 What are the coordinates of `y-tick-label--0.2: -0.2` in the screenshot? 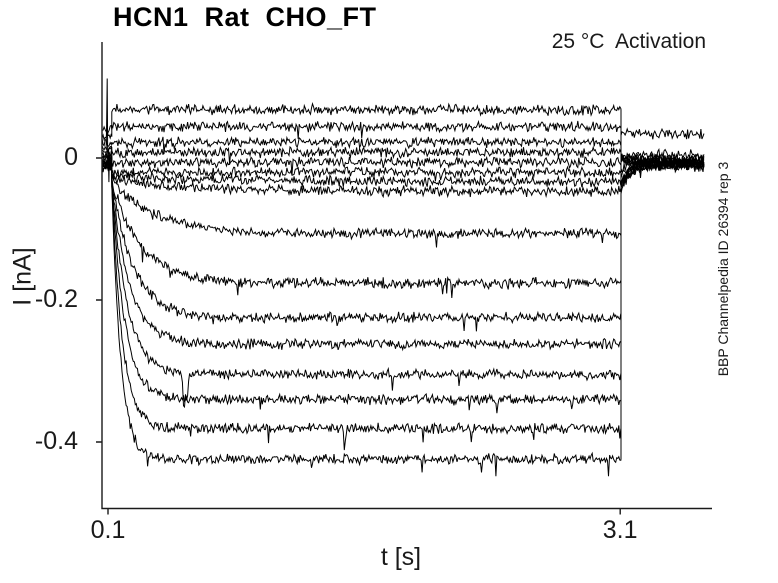 It's located at (56, 298).